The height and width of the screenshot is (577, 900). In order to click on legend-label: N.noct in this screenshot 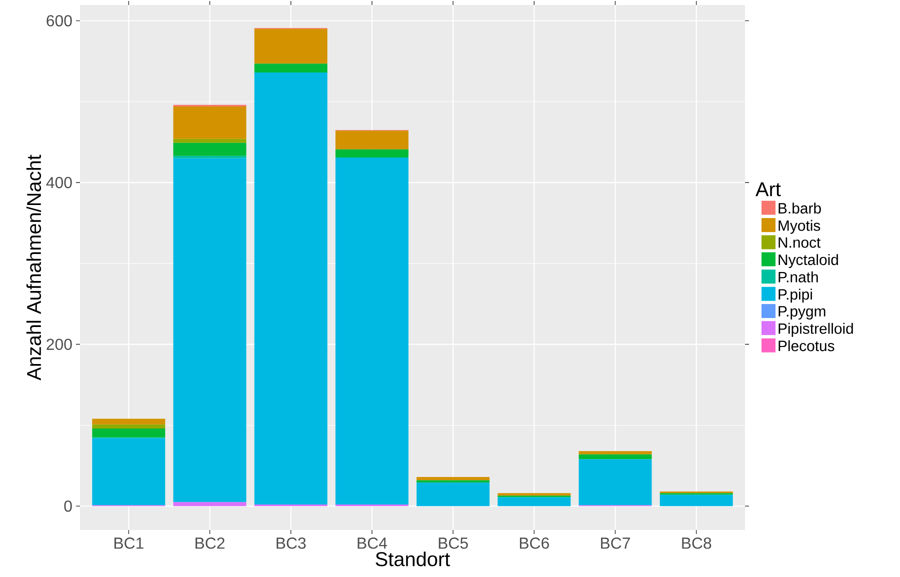, I will do `click(799, 242)`.